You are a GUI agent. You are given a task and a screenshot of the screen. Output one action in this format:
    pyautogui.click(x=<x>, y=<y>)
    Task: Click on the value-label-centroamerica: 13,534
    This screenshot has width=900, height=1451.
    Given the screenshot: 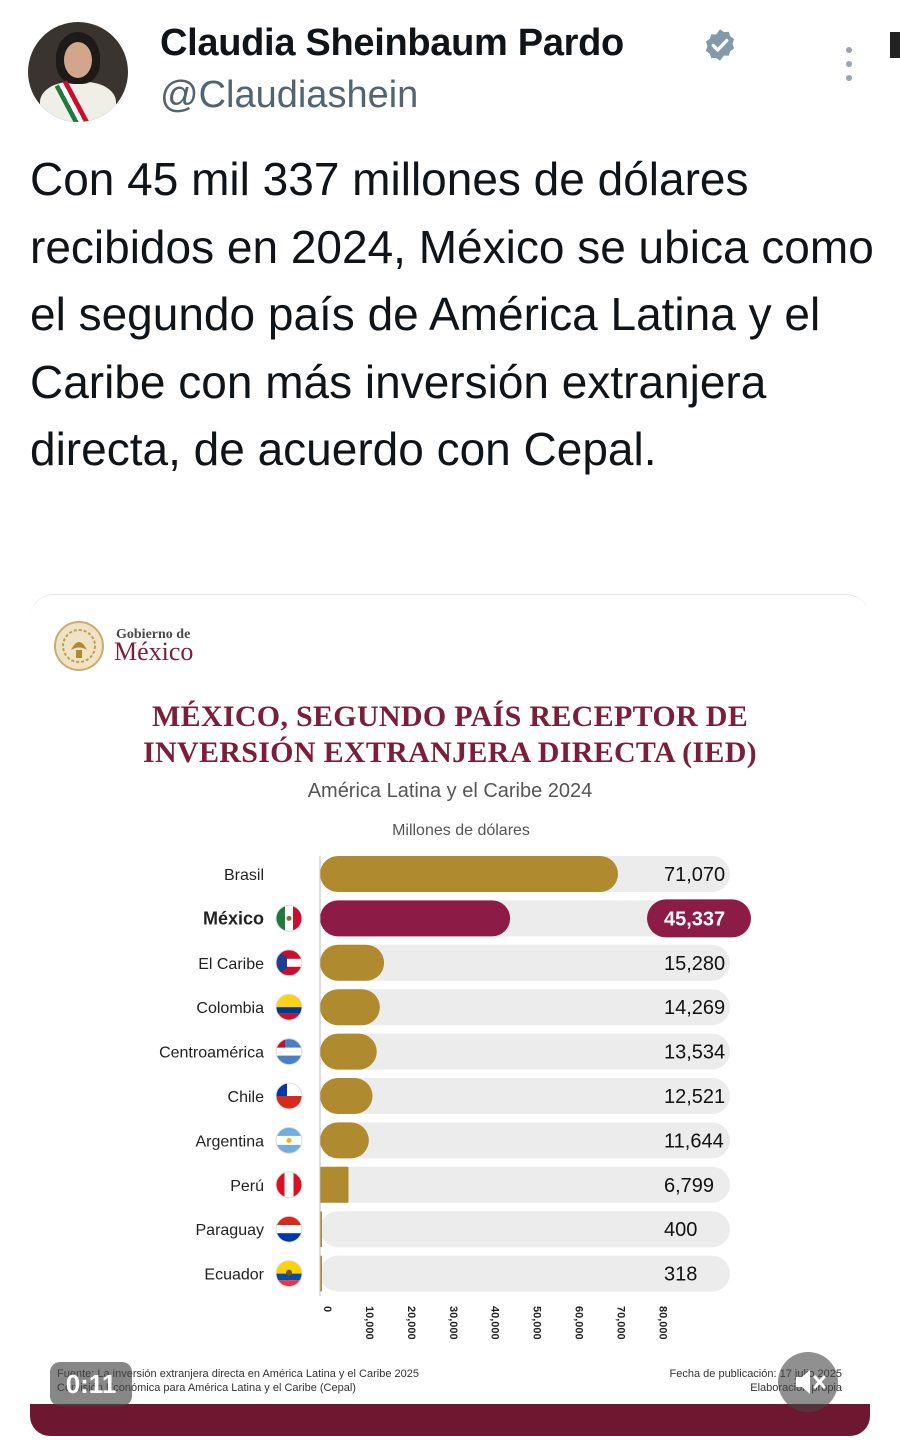 What is the action you would take?
    pyautogui.click(x=694, y=1053)
    